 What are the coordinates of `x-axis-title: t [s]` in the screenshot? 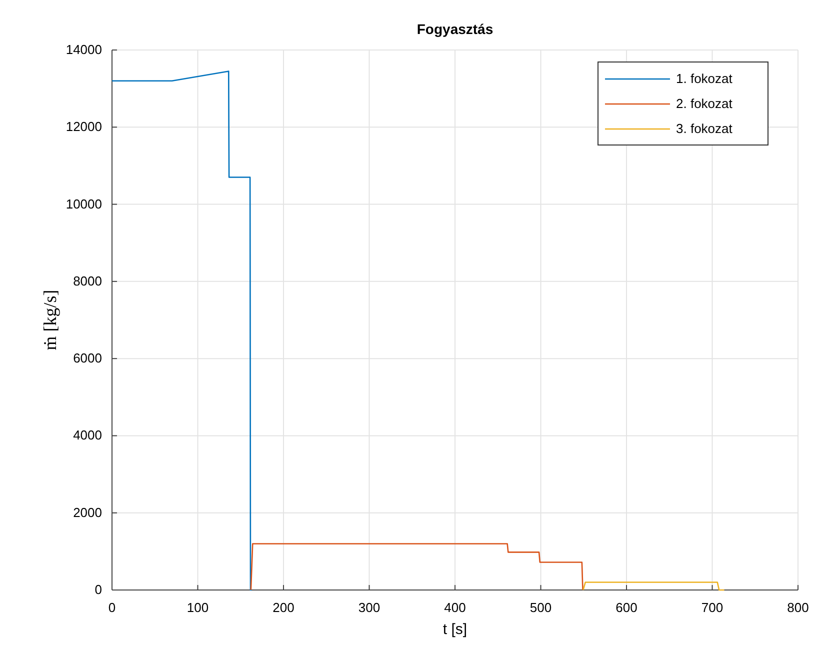 It's located at (455, 629).